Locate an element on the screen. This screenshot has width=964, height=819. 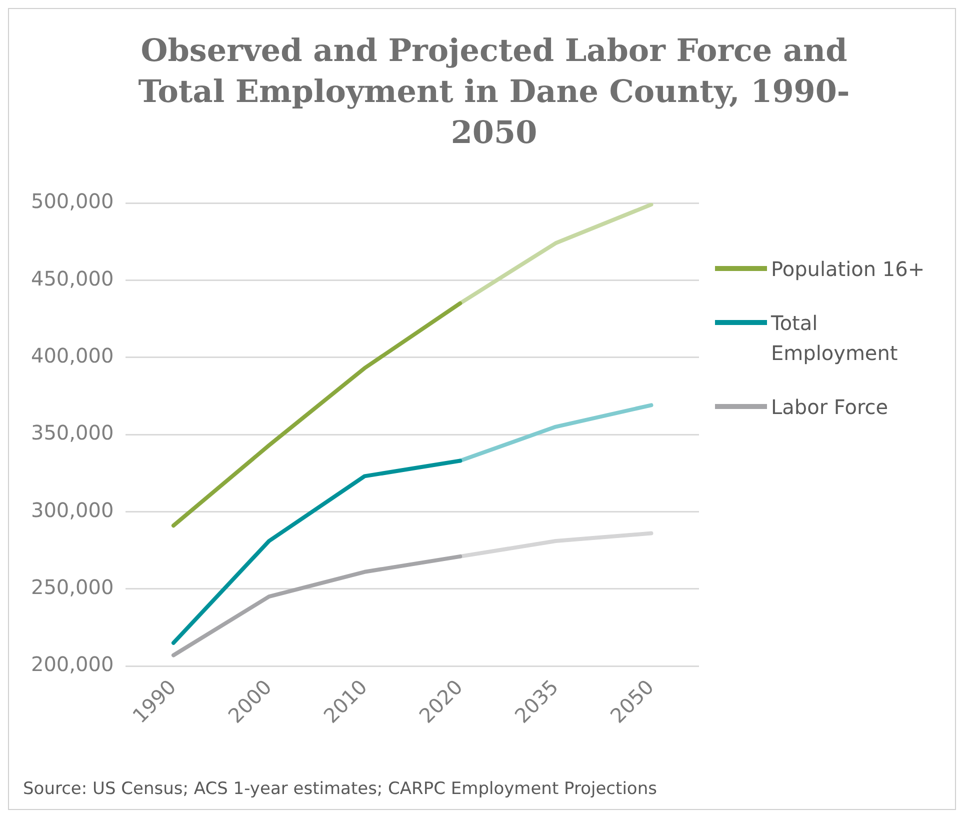
y-tick-label: 350,000 is located at coordinates (72, 432).